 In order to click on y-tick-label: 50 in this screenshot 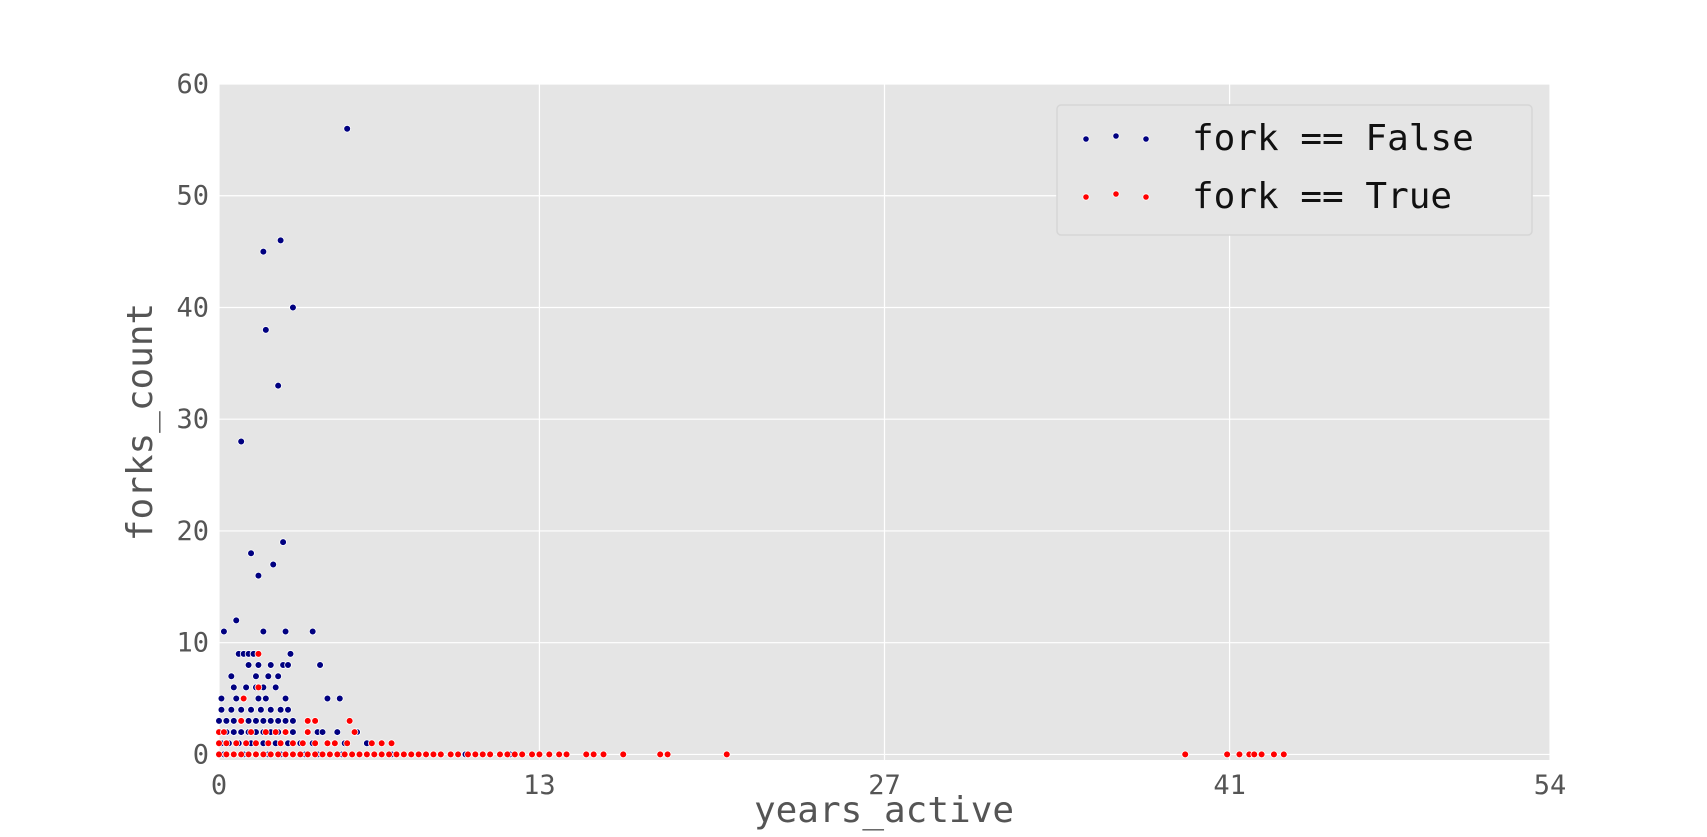, I will do `click(192, 196)`.